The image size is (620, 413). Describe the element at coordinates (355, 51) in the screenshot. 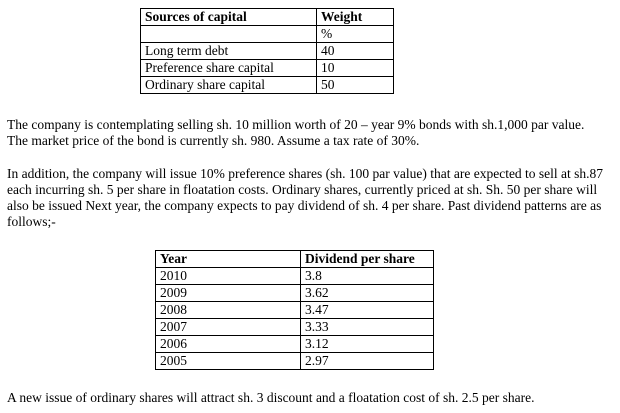

I see `cell: 40` at that location.